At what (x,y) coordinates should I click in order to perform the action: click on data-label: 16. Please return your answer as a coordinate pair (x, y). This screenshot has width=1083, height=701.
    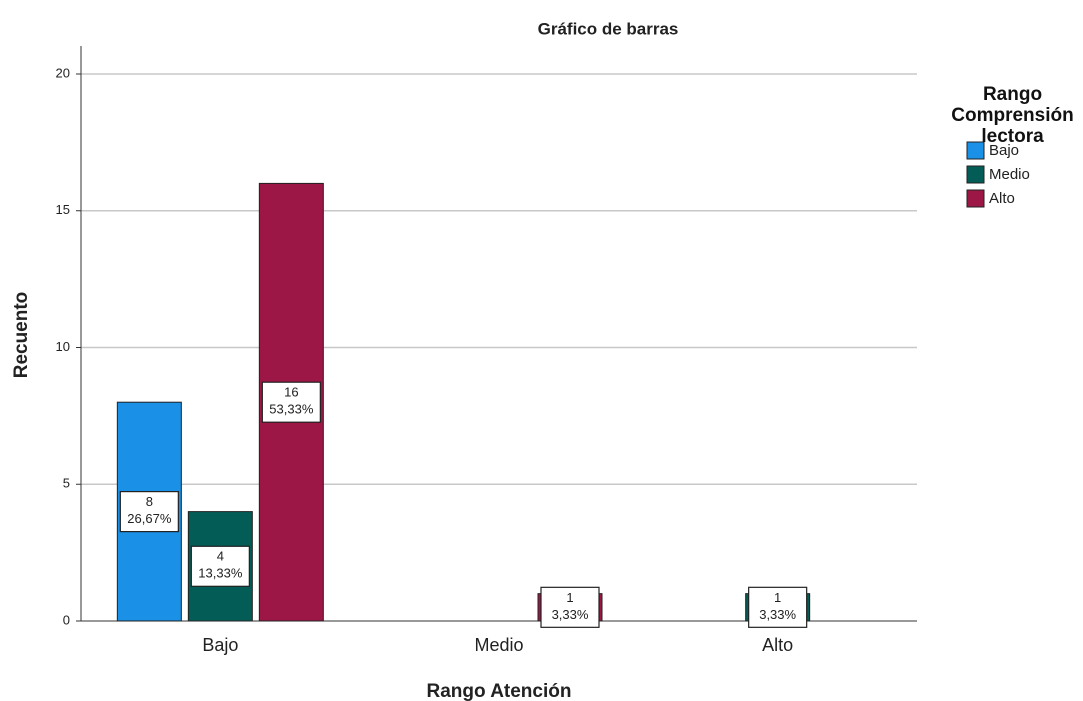
    Looking at the image, I should click on (291, 392).